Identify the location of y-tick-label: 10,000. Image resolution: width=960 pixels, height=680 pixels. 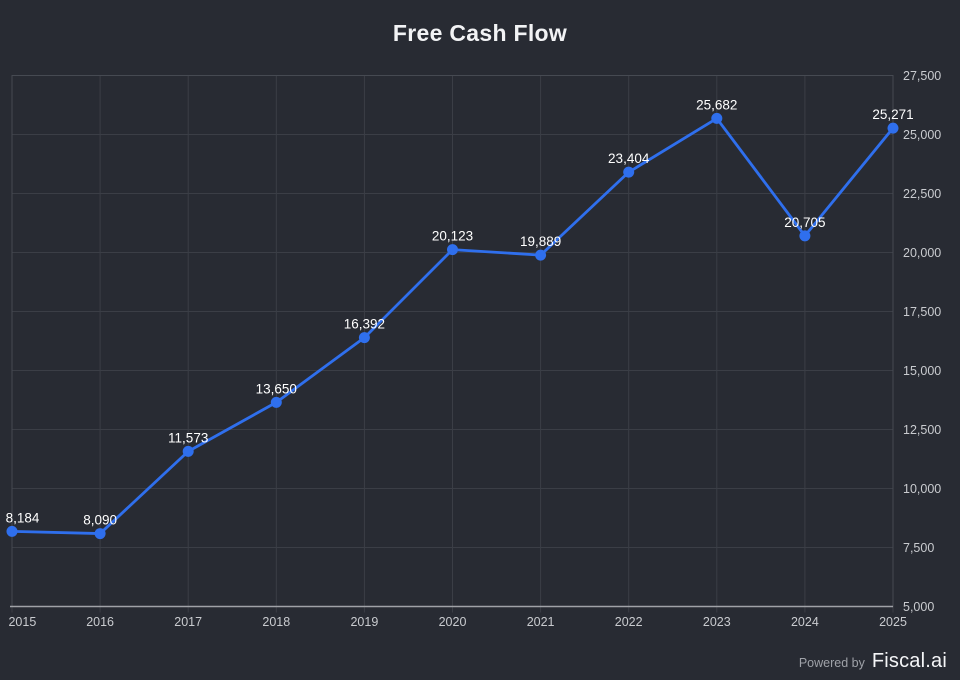
(922, 489).